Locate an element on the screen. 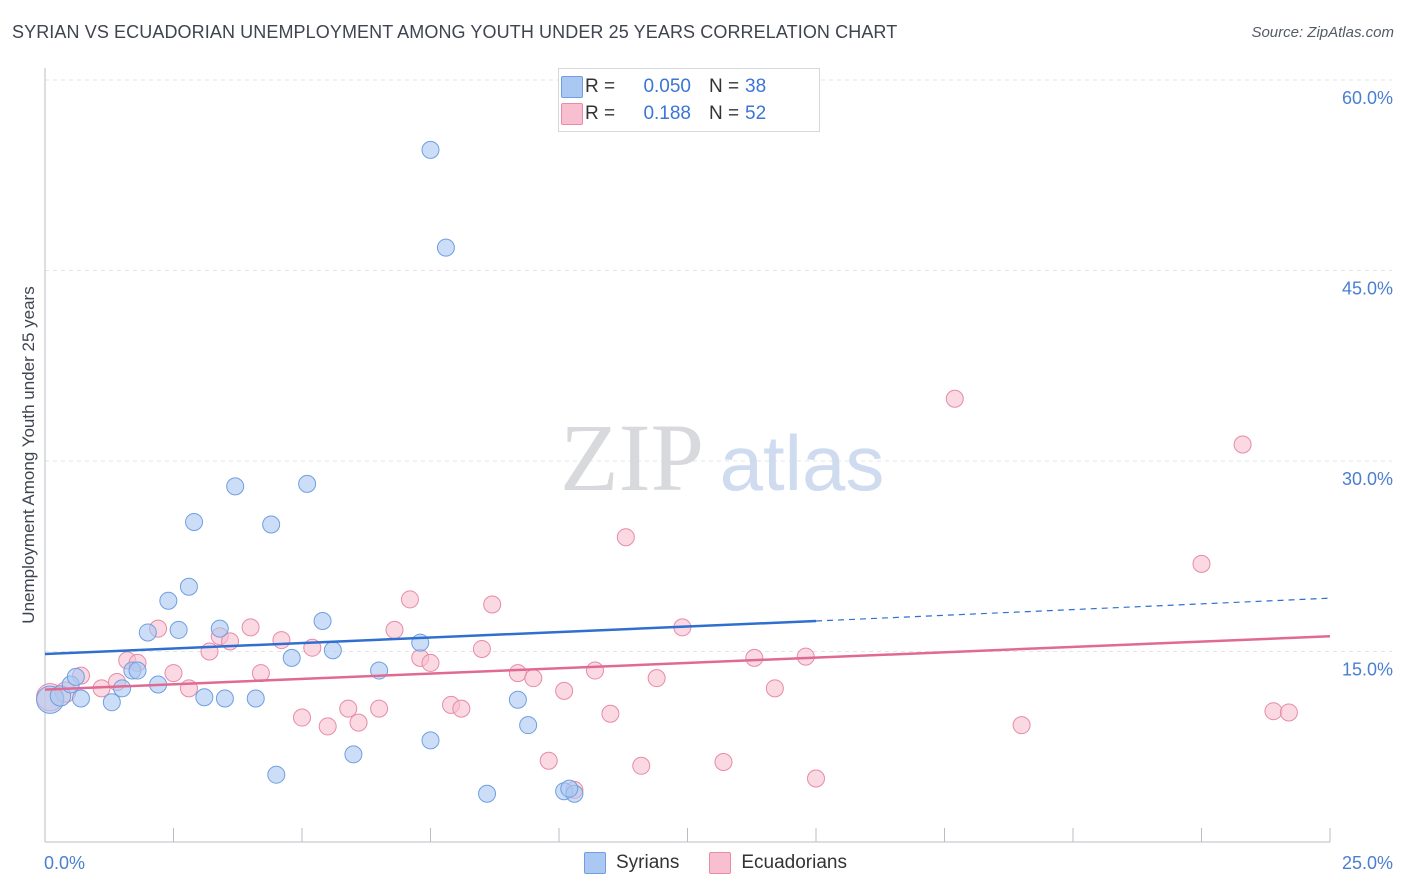 This screenshot has height=892, width=1406. legend-label-syrians: Syrians is located at coordinates (648, 862).